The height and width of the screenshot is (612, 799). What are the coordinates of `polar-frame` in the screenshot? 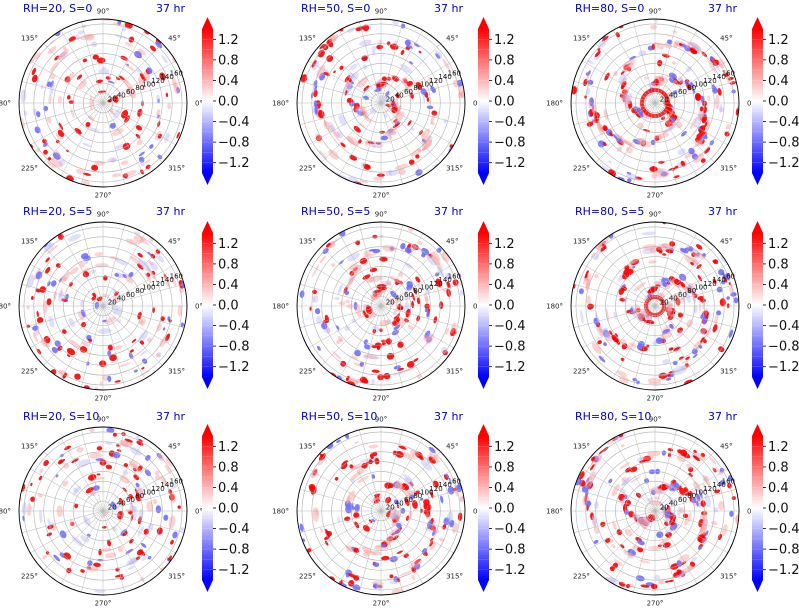 It's located at (103, 511).